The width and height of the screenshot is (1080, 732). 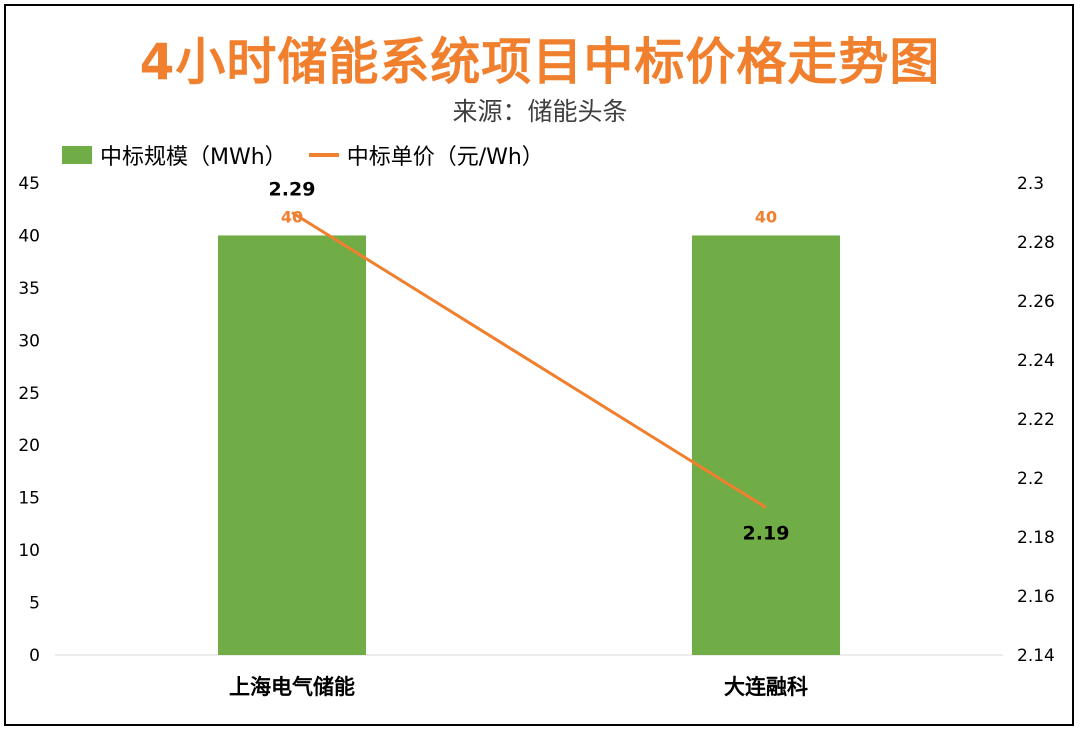 What do you see at coordinates (1030, 184) in the screenshot?
I see `y-right-tick-label: 2.3` at bounding box center [1030, 184].